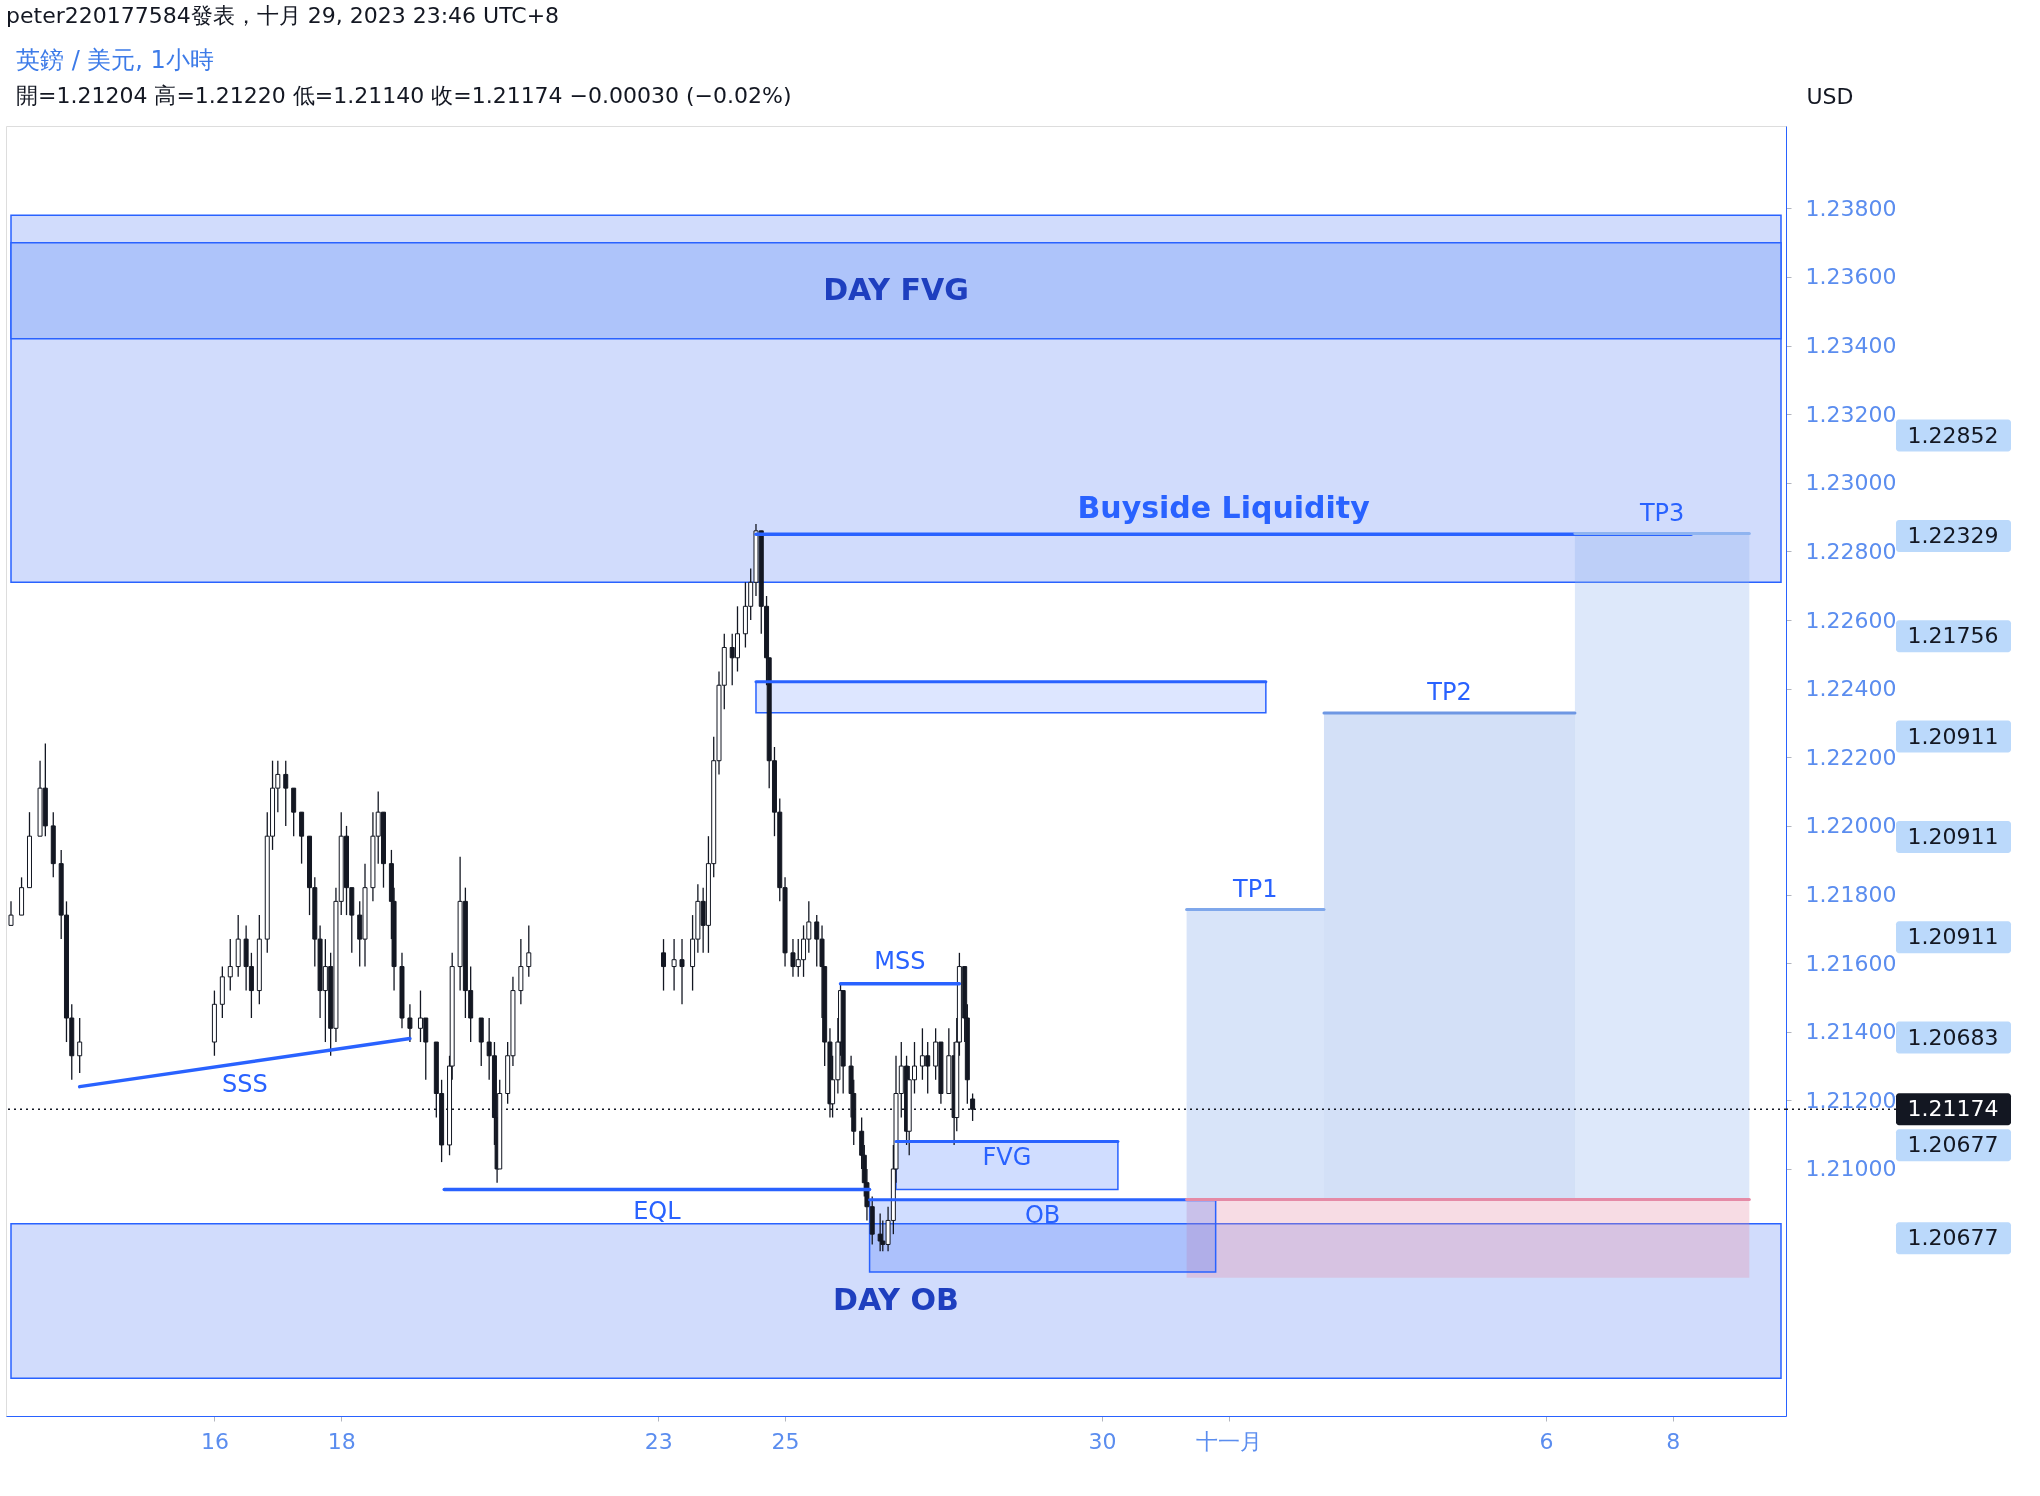 The height and width of the screenshot is (1496, 2040). What do you see at coordinates (1953, 1037) in the screenshot?
I see `text: 1.20683` at bounding box center [1953, 1037].